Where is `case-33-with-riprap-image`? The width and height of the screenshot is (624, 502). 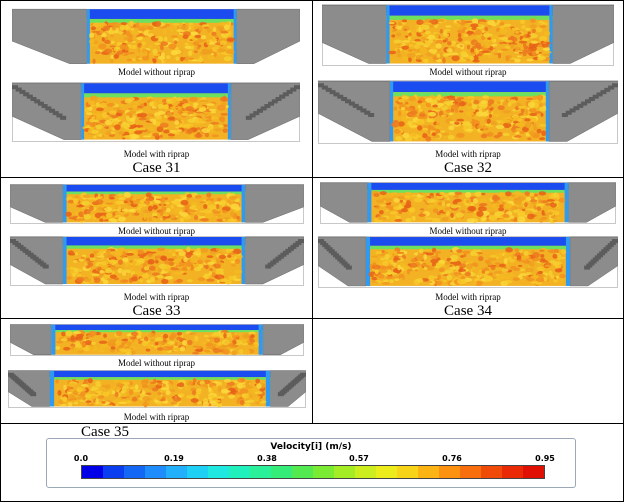 case-33-with-riprap-image is located at coordinates (157, 261).